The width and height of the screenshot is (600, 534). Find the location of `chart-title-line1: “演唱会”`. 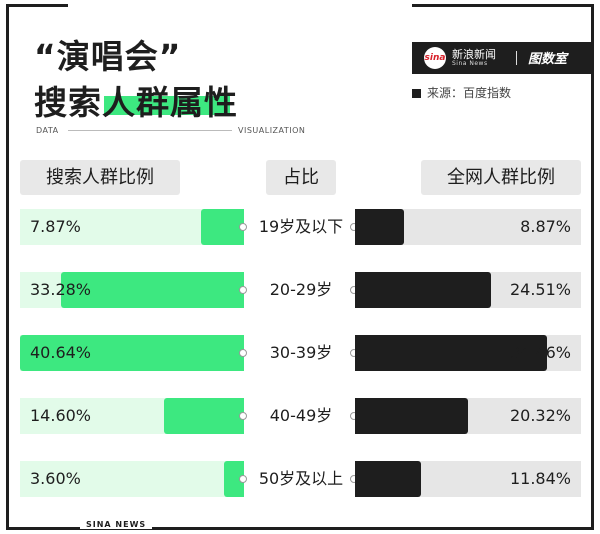

chart-title-line1: “演唱会” is located at coordinates (108, 56).